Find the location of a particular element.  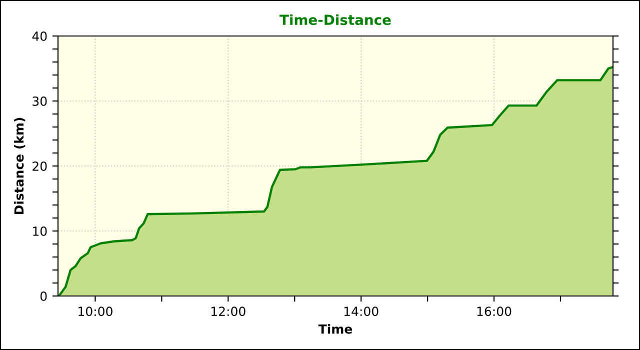

y-tick-label: 40 is located at coordinates (39, 36).